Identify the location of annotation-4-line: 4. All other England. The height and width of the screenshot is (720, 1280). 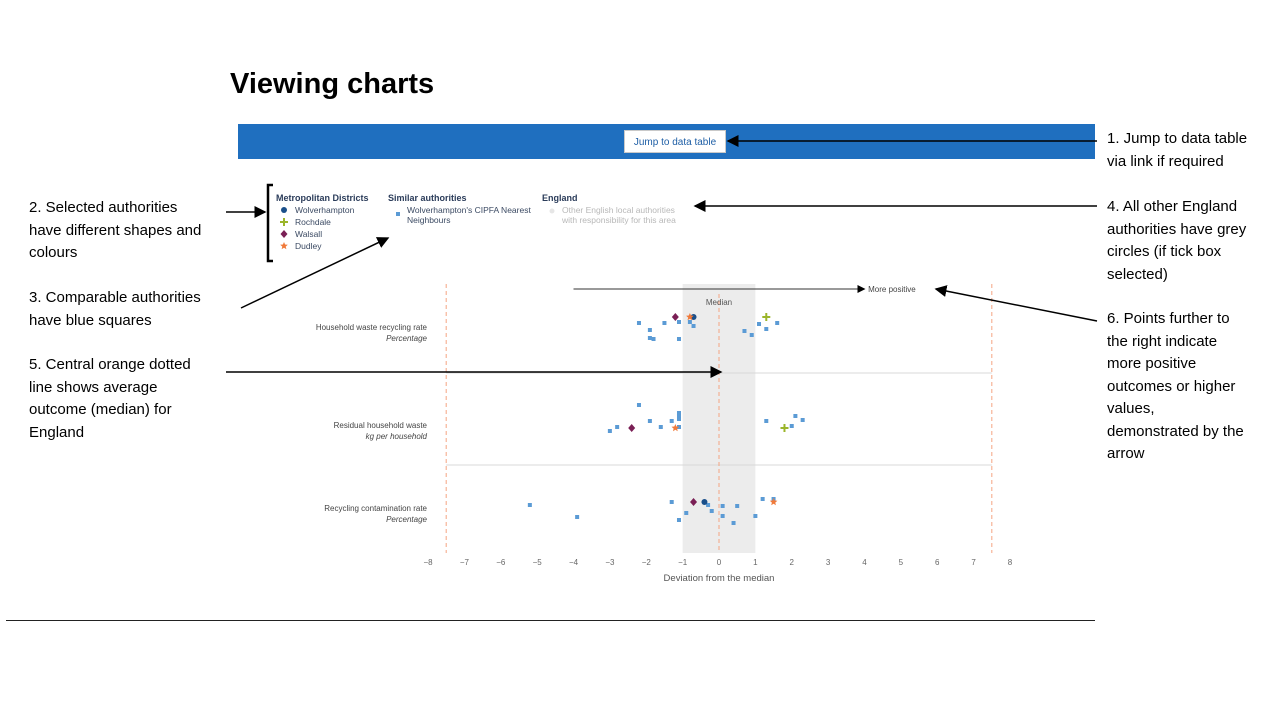
(1172, 206).